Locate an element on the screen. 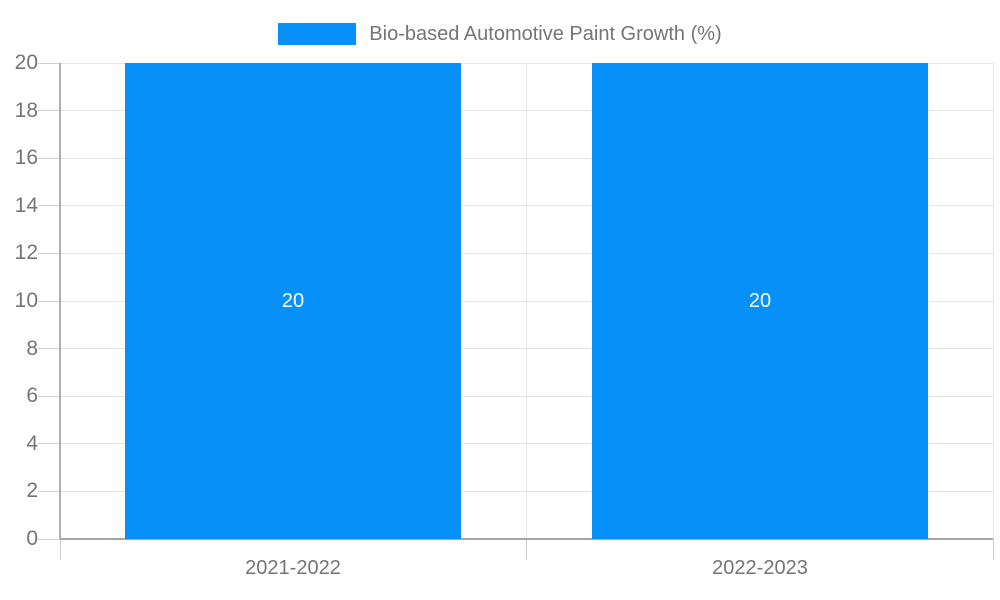  x-axis-line is located at coordinates (526, 539).